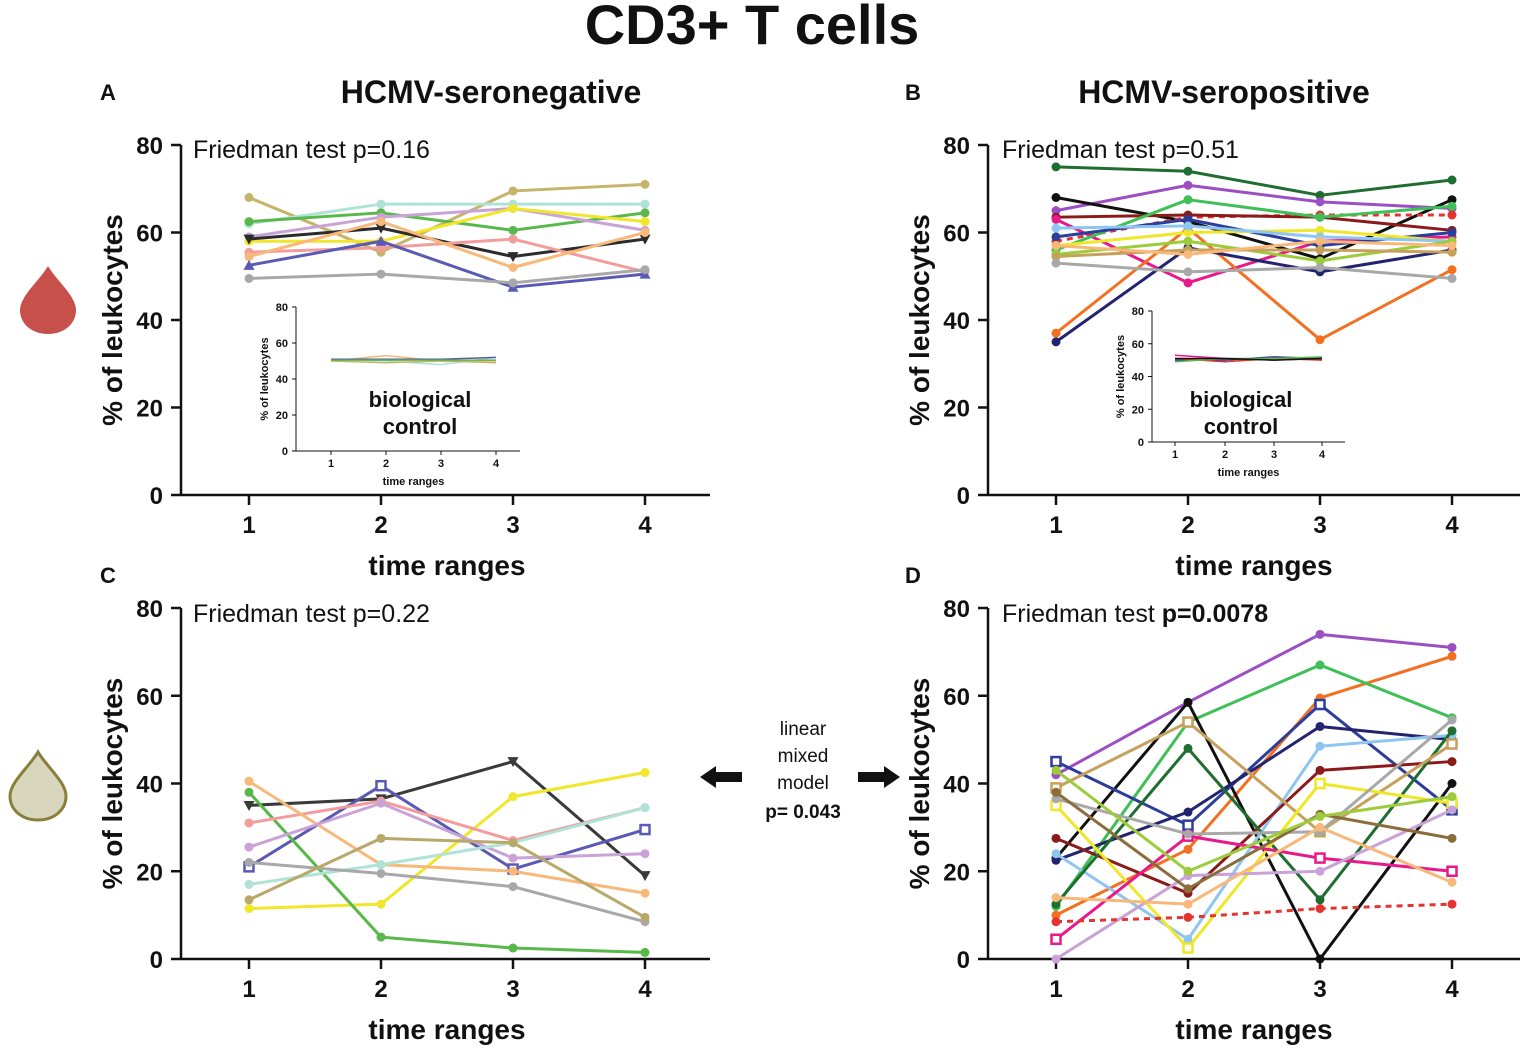  What do you see at coordinates (282, 380) in the screenshot?
I see `panel-a-inset-y-tick-label: 40` at bounding box center [282, 380].